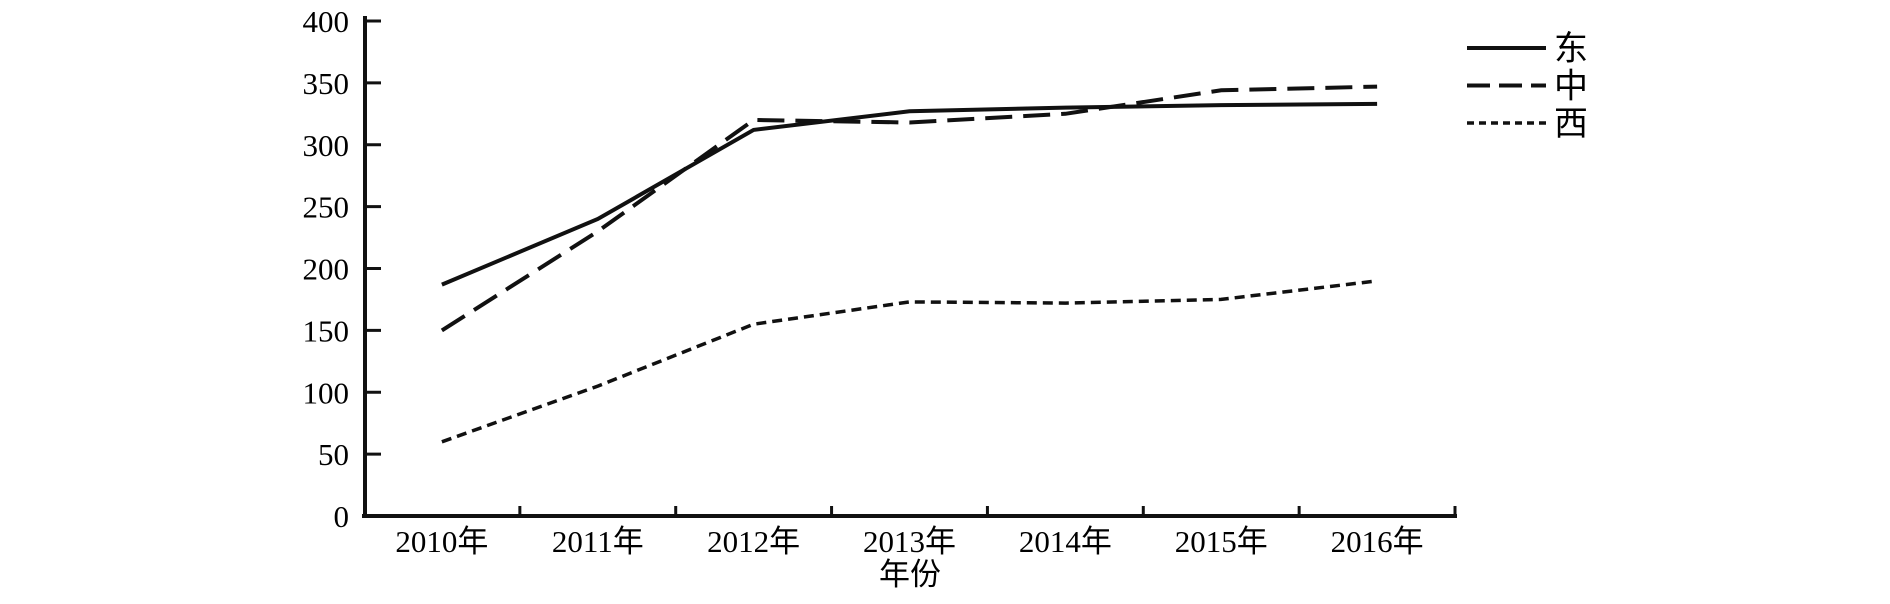 This screenshot has height=604, width=1890. Describe the element at coordinates (1571, 87) in the screenshot. I see `legend-label: 中` at that location.